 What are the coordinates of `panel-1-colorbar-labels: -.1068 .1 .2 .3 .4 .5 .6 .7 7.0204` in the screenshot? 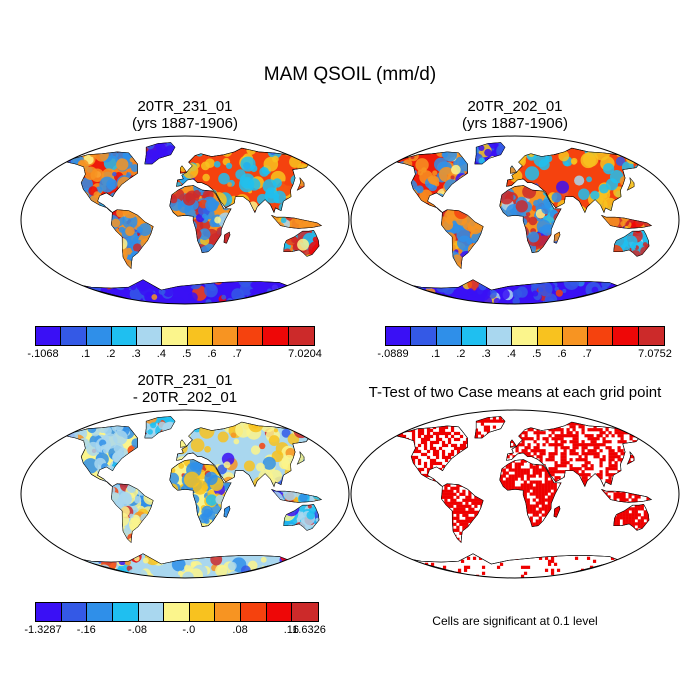 It's located at (174, 355).